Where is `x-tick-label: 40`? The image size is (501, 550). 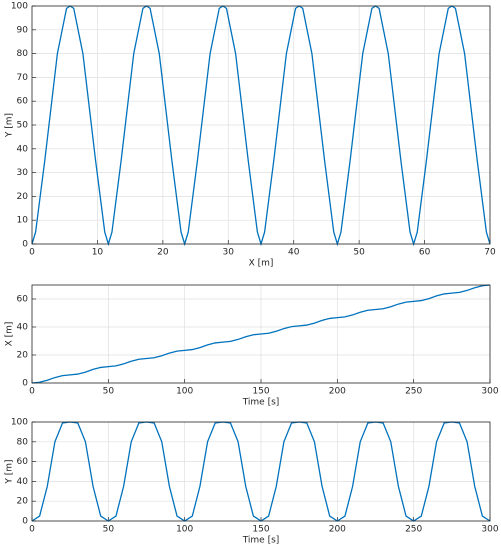 x-tick-label: 40 is located at coordinates (294, 253).